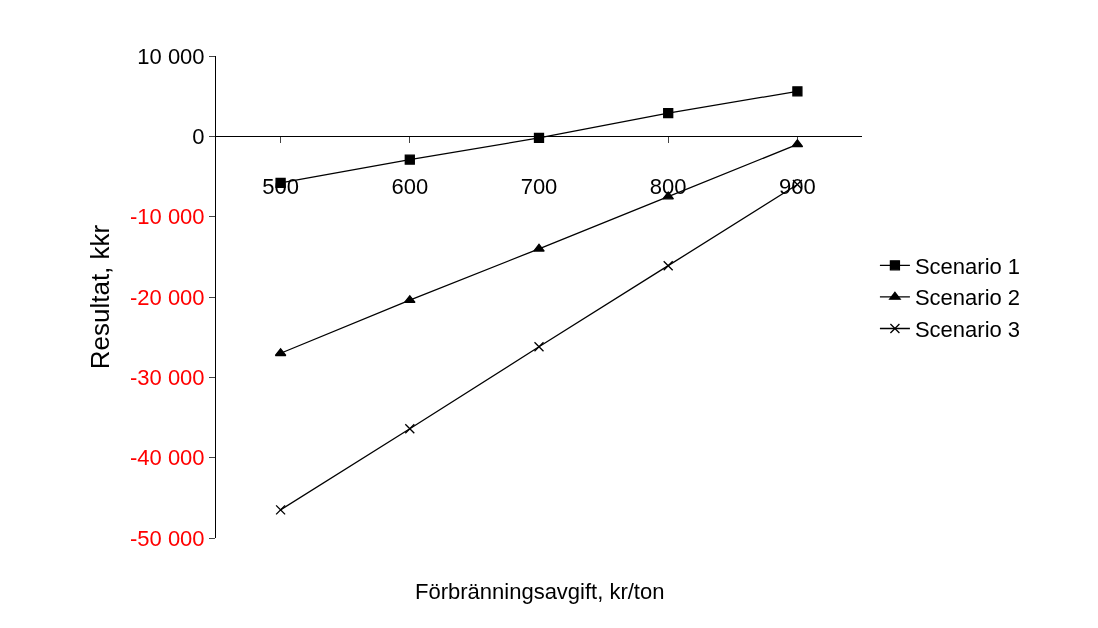 The width and height of the screenshot is (1098, 628). What do you see at coordinates (540, 591) in the screenshot?
I see `x-axis-title: Förbränningsavgift, kr/ton` at bounding box center [540, 591].